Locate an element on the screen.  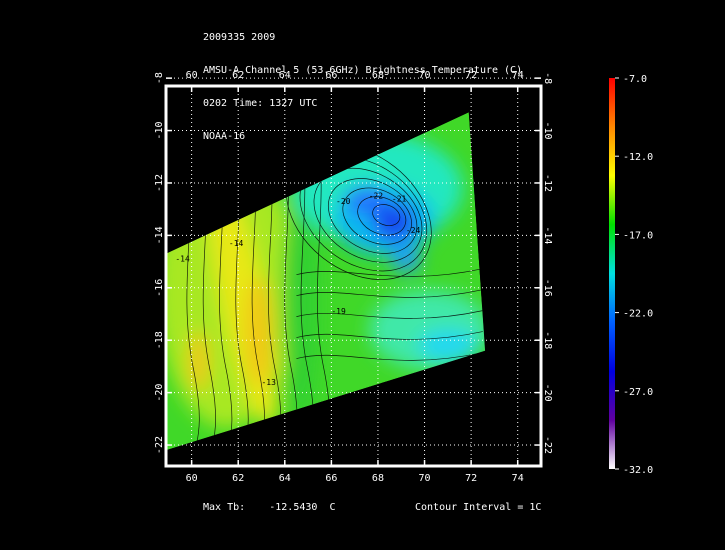
header-time: 0202 Time: 1327 UTC is located at coordinates (260, 103).